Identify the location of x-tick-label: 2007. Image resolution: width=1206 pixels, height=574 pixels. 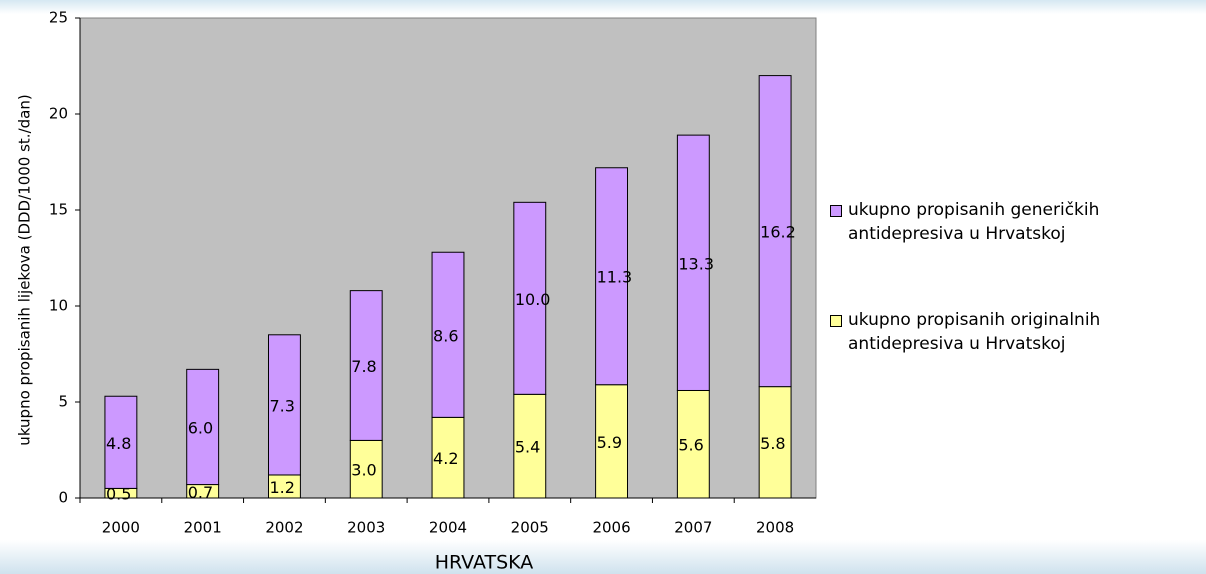
(693, 528).